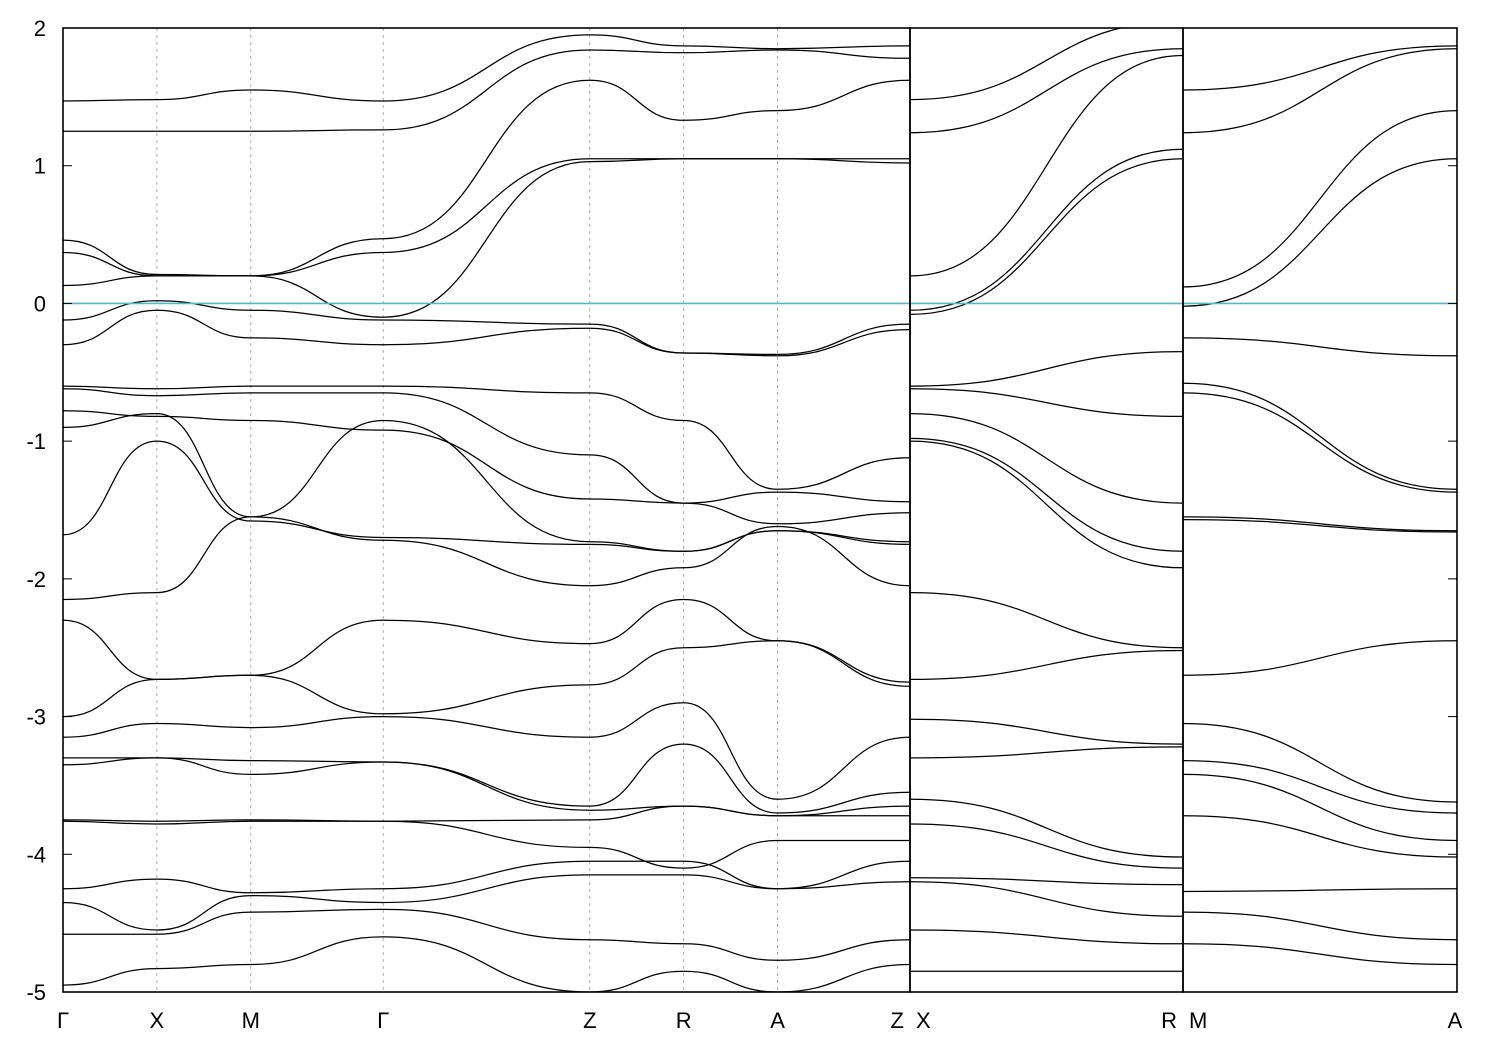 This screenshot has width=1500, height=1050. Describe the element at coordinates (36, 717) in the screenshot. I see `y-tick-label: -3` at that location.